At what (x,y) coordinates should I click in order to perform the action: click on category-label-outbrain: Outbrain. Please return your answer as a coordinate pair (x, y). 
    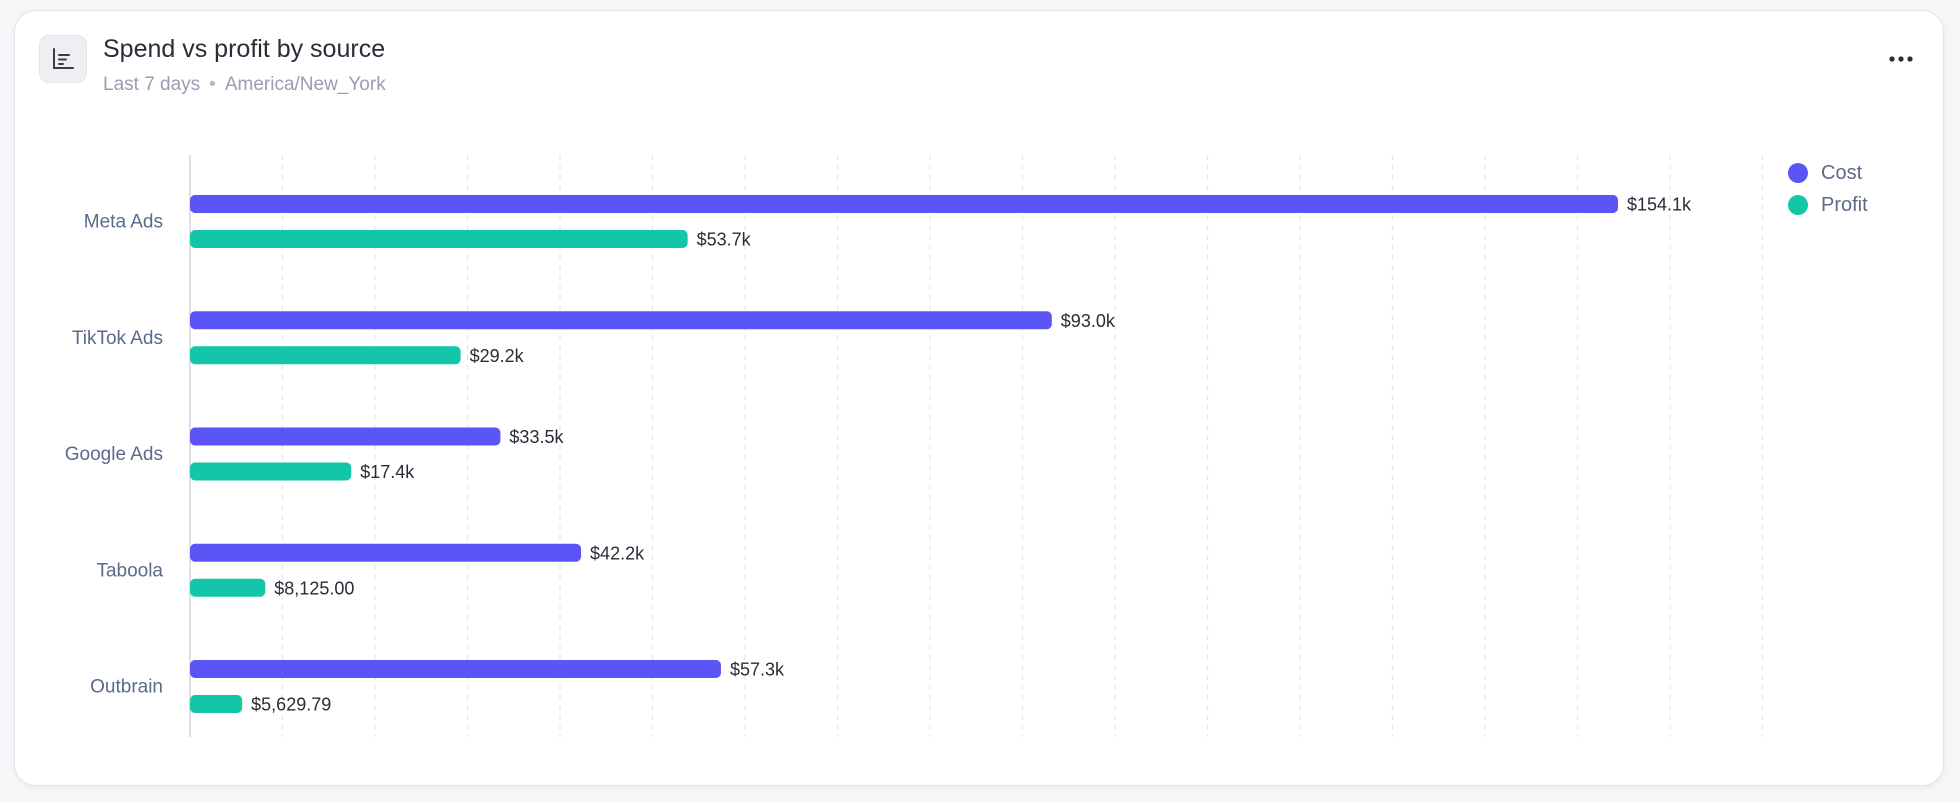
    Looking at the image, I should click on (126, 687).